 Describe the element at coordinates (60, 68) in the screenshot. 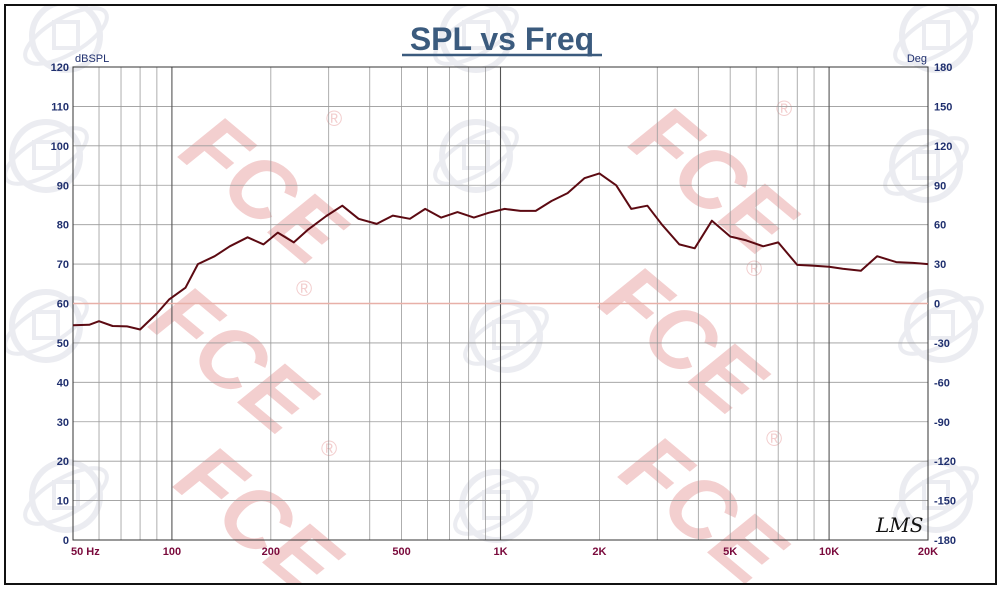

I see `y-tick-label: 120` at that location.